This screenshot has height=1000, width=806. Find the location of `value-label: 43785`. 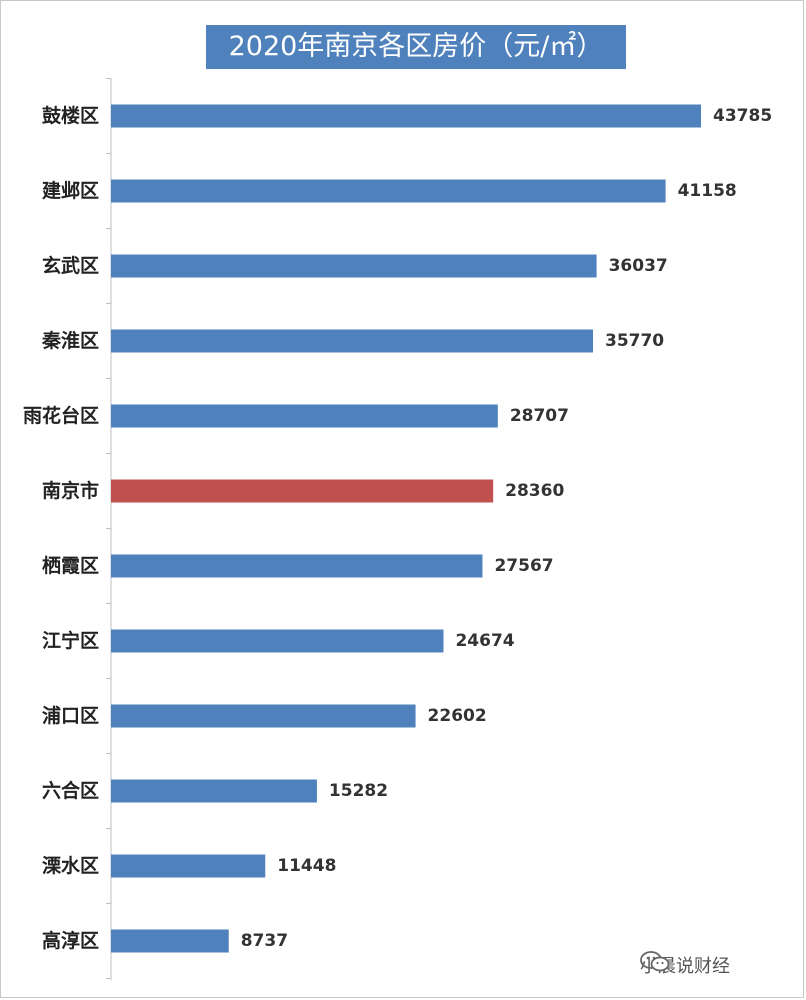

value-label: 43785 is located at coordinates (742, 116).